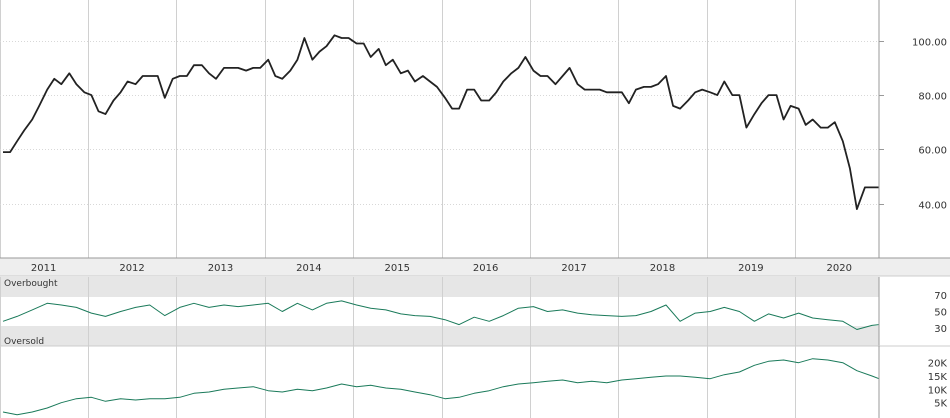 Image resolution: width=950 pixels, height=418 pixels. I want to click on price-y-tick-label: 40.00, so click(932, 206).